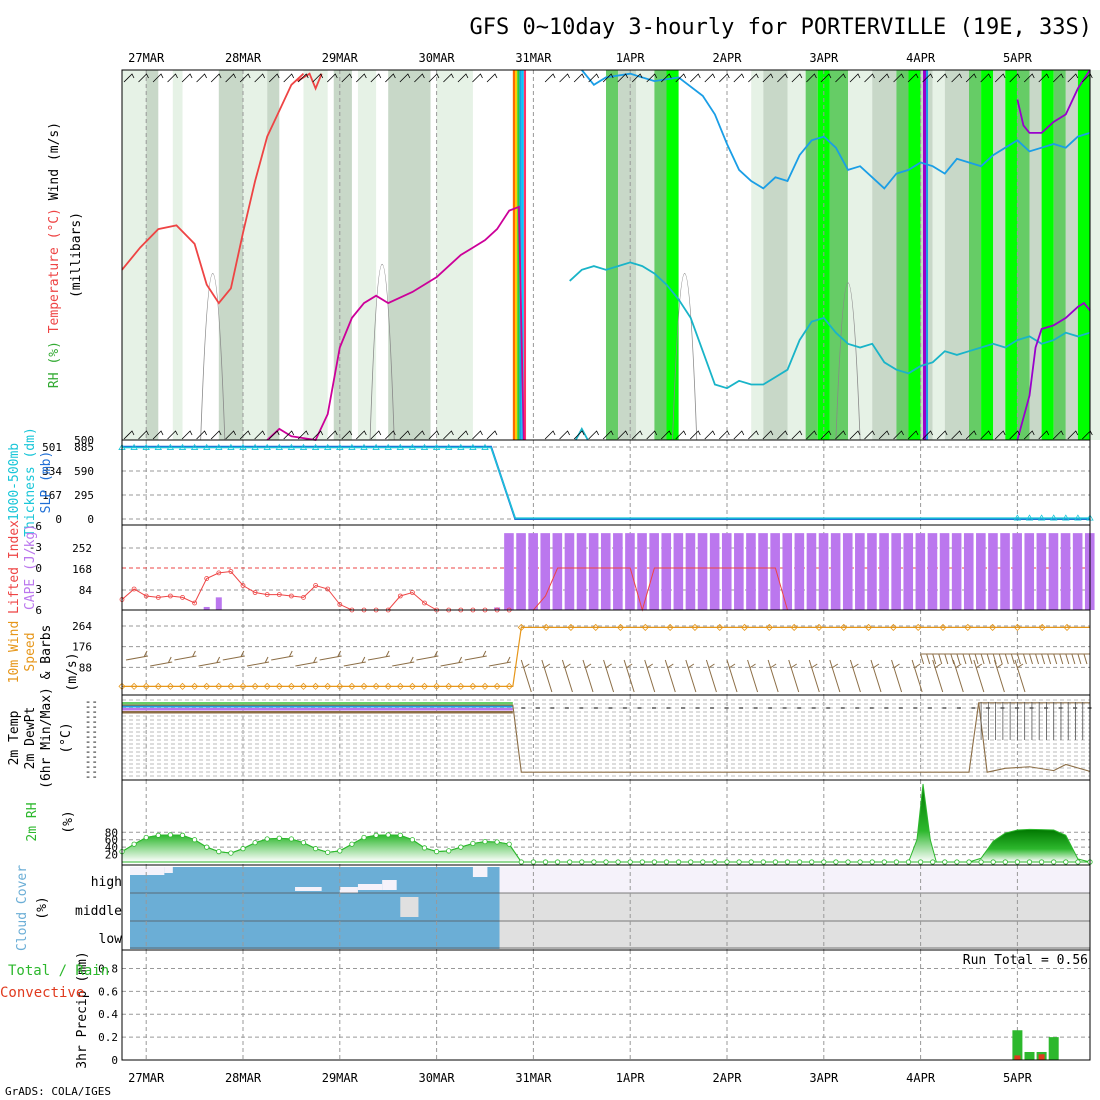 This screenshot has width=1100, height=1100. I want to click on wind-frame, so click(606, 652).